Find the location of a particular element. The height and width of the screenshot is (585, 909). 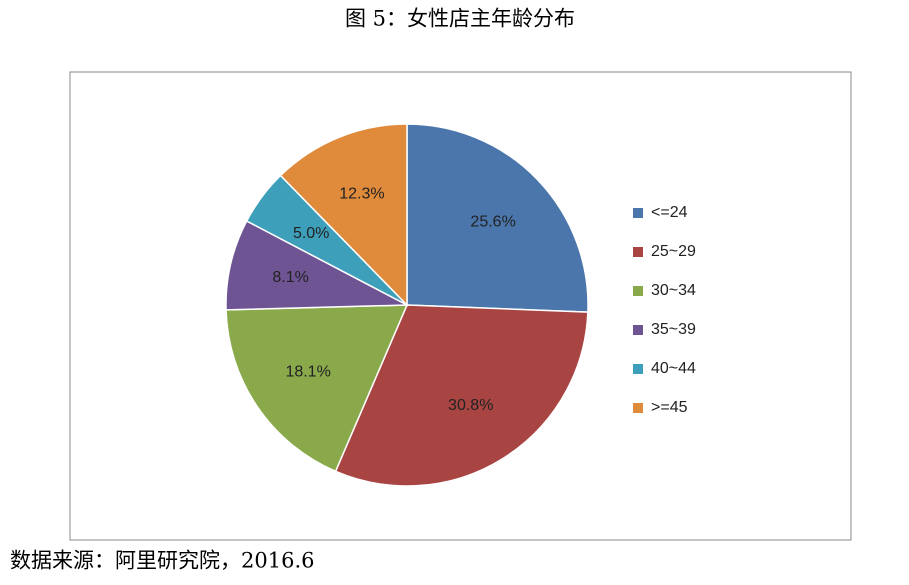

legend-label: 35~39 is located at coordinates (673, 329).